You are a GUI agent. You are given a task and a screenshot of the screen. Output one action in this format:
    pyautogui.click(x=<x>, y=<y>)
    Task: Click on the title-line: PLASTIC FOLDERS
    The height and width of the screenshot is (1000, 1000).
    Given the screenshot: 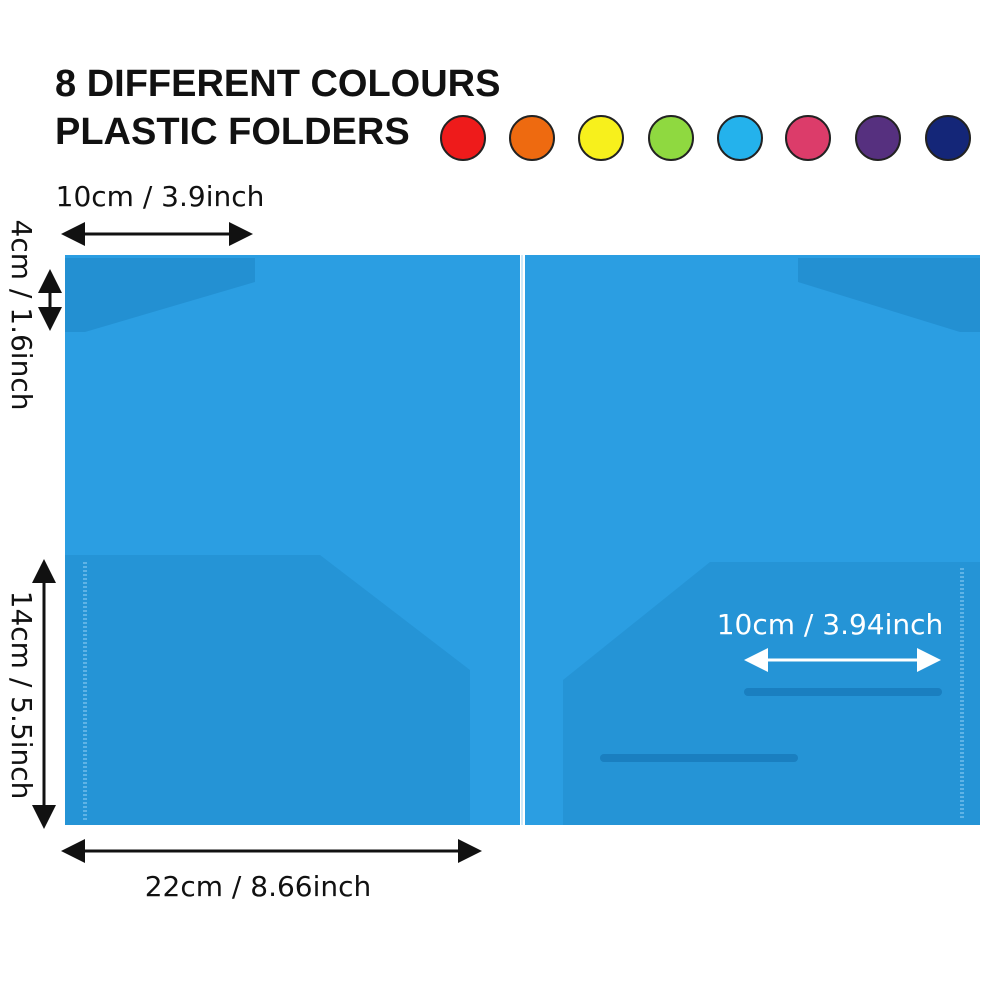 What is the action you would take?
    pyautogui.click(x=232, y=132)
    